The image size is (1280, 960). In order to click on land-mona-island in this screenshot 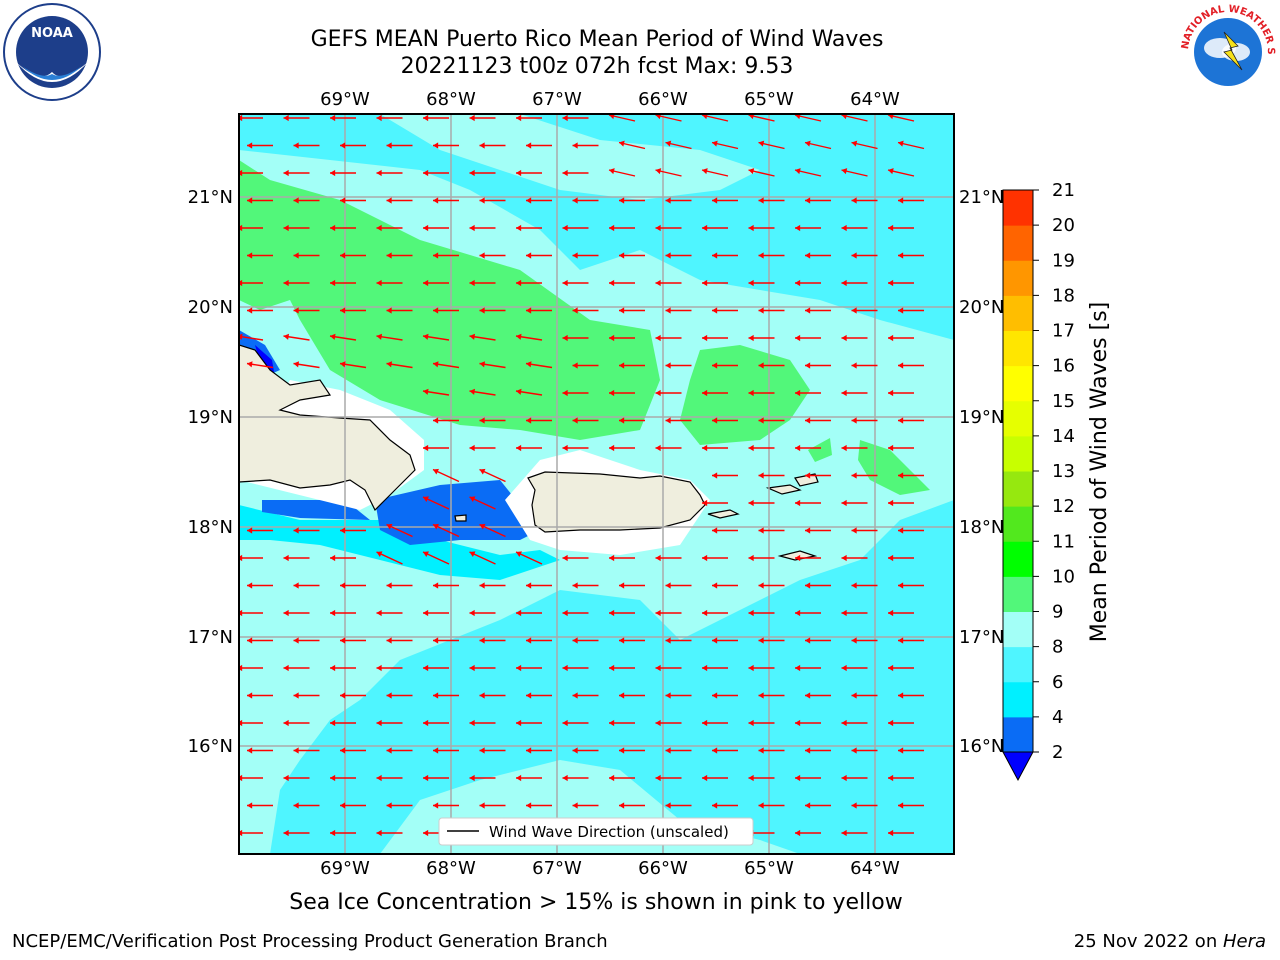, I will do `click(460, 518)`.